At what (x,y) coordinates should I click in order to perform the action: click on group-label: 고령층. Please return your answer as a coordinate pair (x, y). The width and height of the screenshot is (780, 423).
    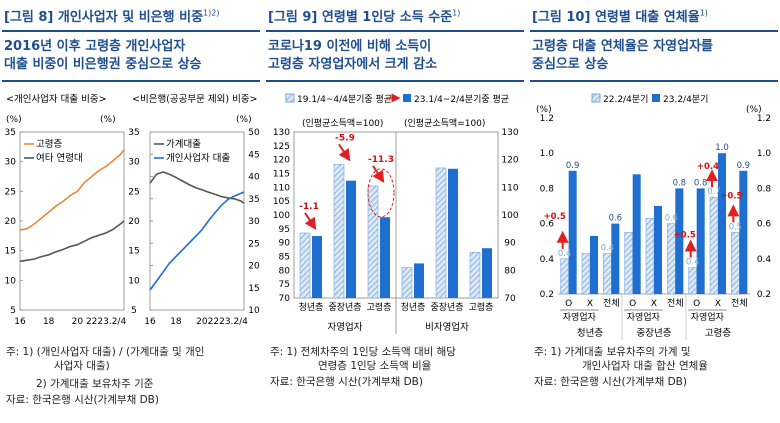
    Looking at the image, I should click on (718, 333).